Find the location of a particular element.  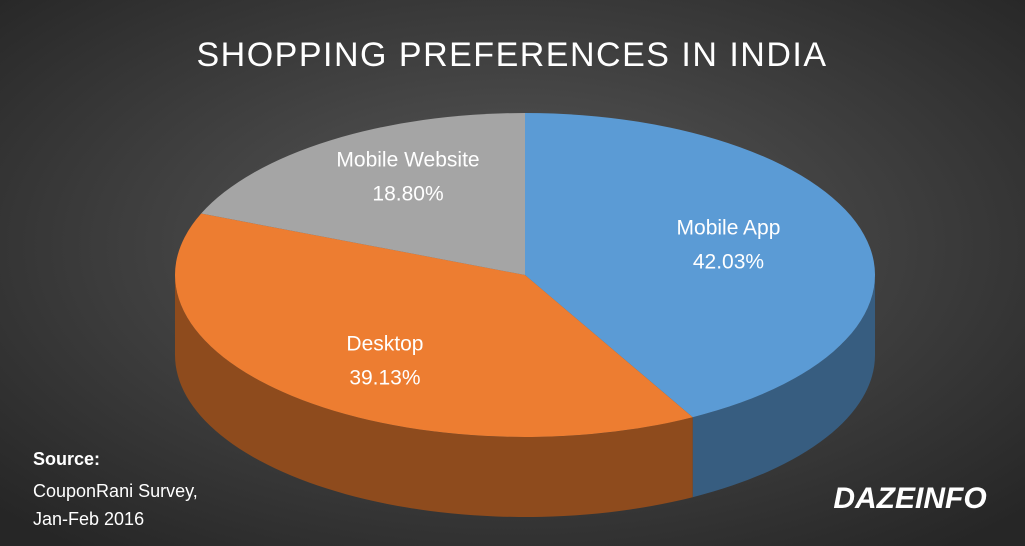

source-text: CouponRani Survey, is located at coordinates (115, 491).